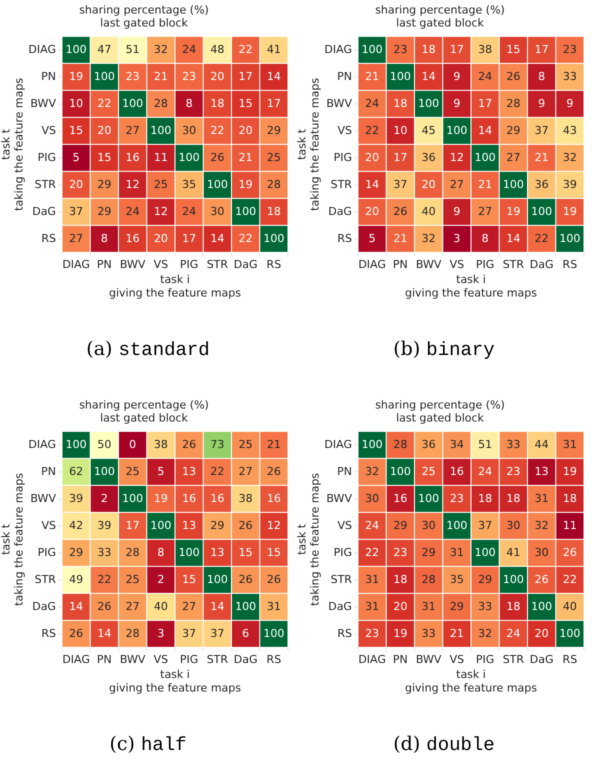 Image resolution: width=592 pixels, height=761 pixels. What do you see at coordinates (440, 9) in the screenshot?
I see `chart-title: sharing percentage (%)` at bounding box center [440, 9].